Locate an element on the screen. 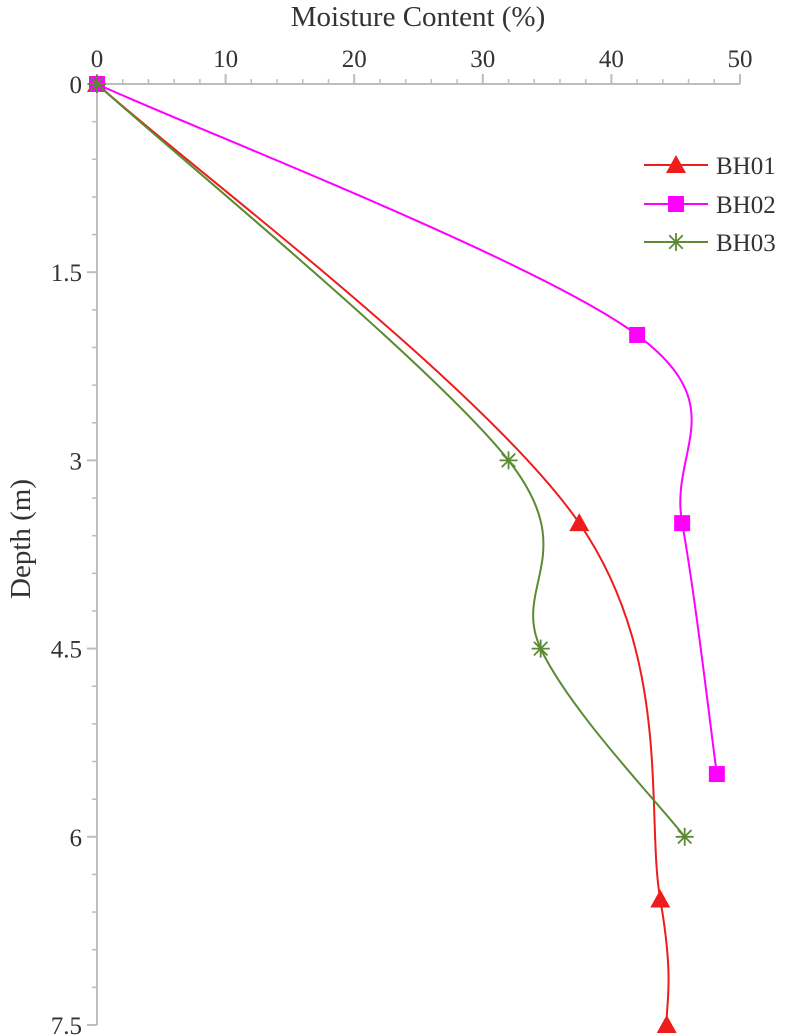 The width and height of the screenshot is (800, 1036). y-tick-label: 4.5 is located at coordinates (66, 650).